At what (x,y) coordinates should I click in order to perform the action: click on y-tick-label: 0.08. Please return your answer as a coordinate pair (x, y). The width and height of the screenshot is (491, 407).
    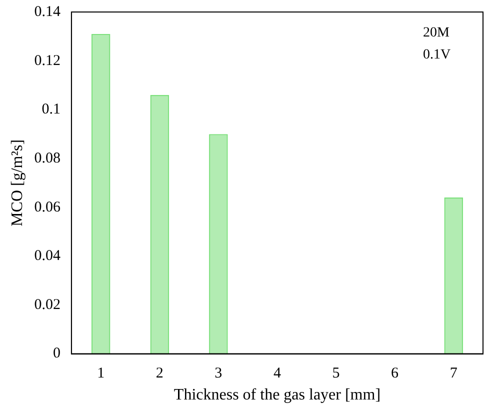
    Looking at the image, I should click on (47, 158).